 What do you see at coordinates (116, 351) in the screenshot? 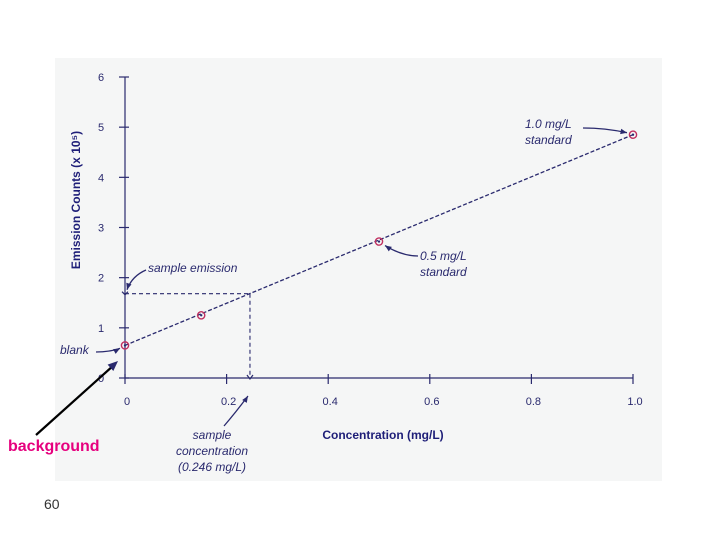
I see `arrow-blank-head` at bounding box center [116, 351].